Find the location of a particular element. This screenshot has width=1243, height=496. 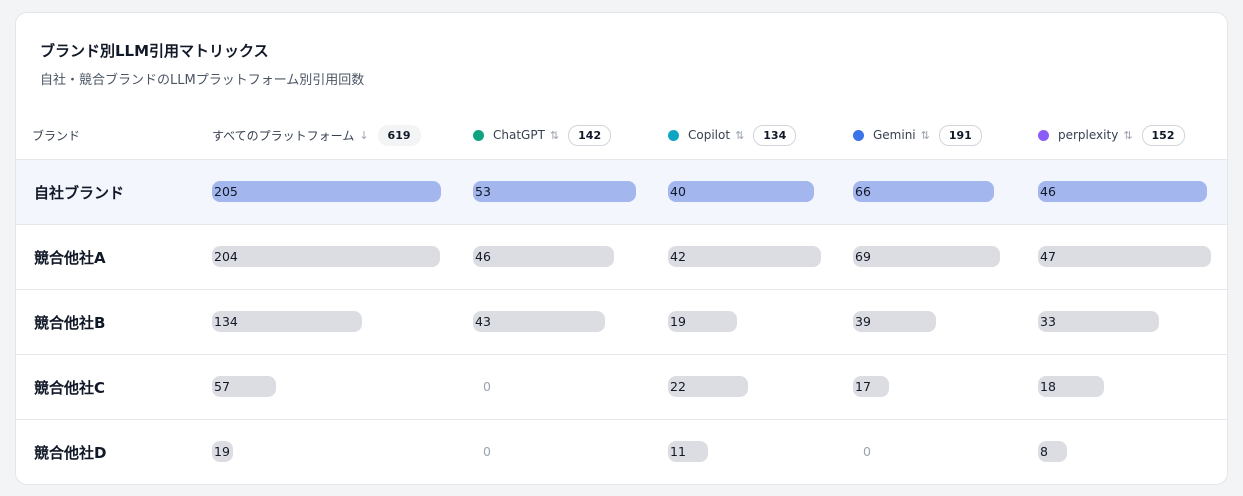

count-value: 11 is located at coordinates (678, 451).